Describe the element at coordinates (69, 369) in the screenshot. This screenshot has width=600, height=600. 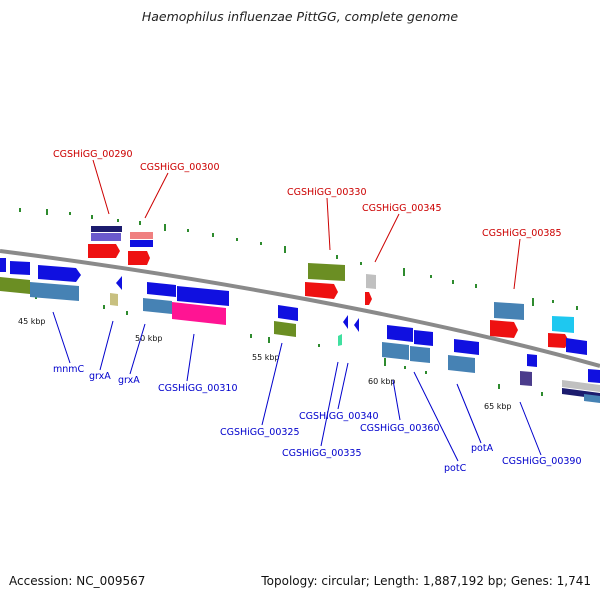
I see `label-mnmc: mnmC` at that location.